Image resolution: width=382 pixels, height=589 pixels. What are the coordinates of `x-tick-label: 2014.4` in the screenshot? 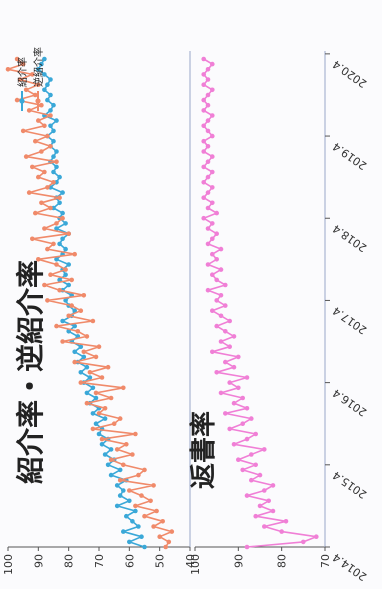 It's located at (349, 567).